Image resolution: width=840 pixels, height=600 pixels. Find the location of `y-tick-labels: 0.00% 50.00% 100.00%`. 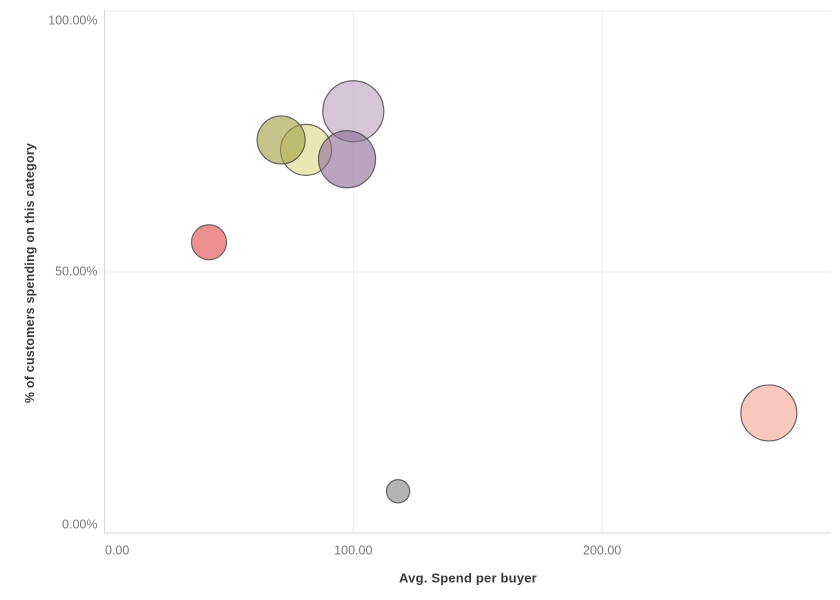

y-tick-labels: 0.00% 50.00% 100.00% is located at coordinates (72, 272).